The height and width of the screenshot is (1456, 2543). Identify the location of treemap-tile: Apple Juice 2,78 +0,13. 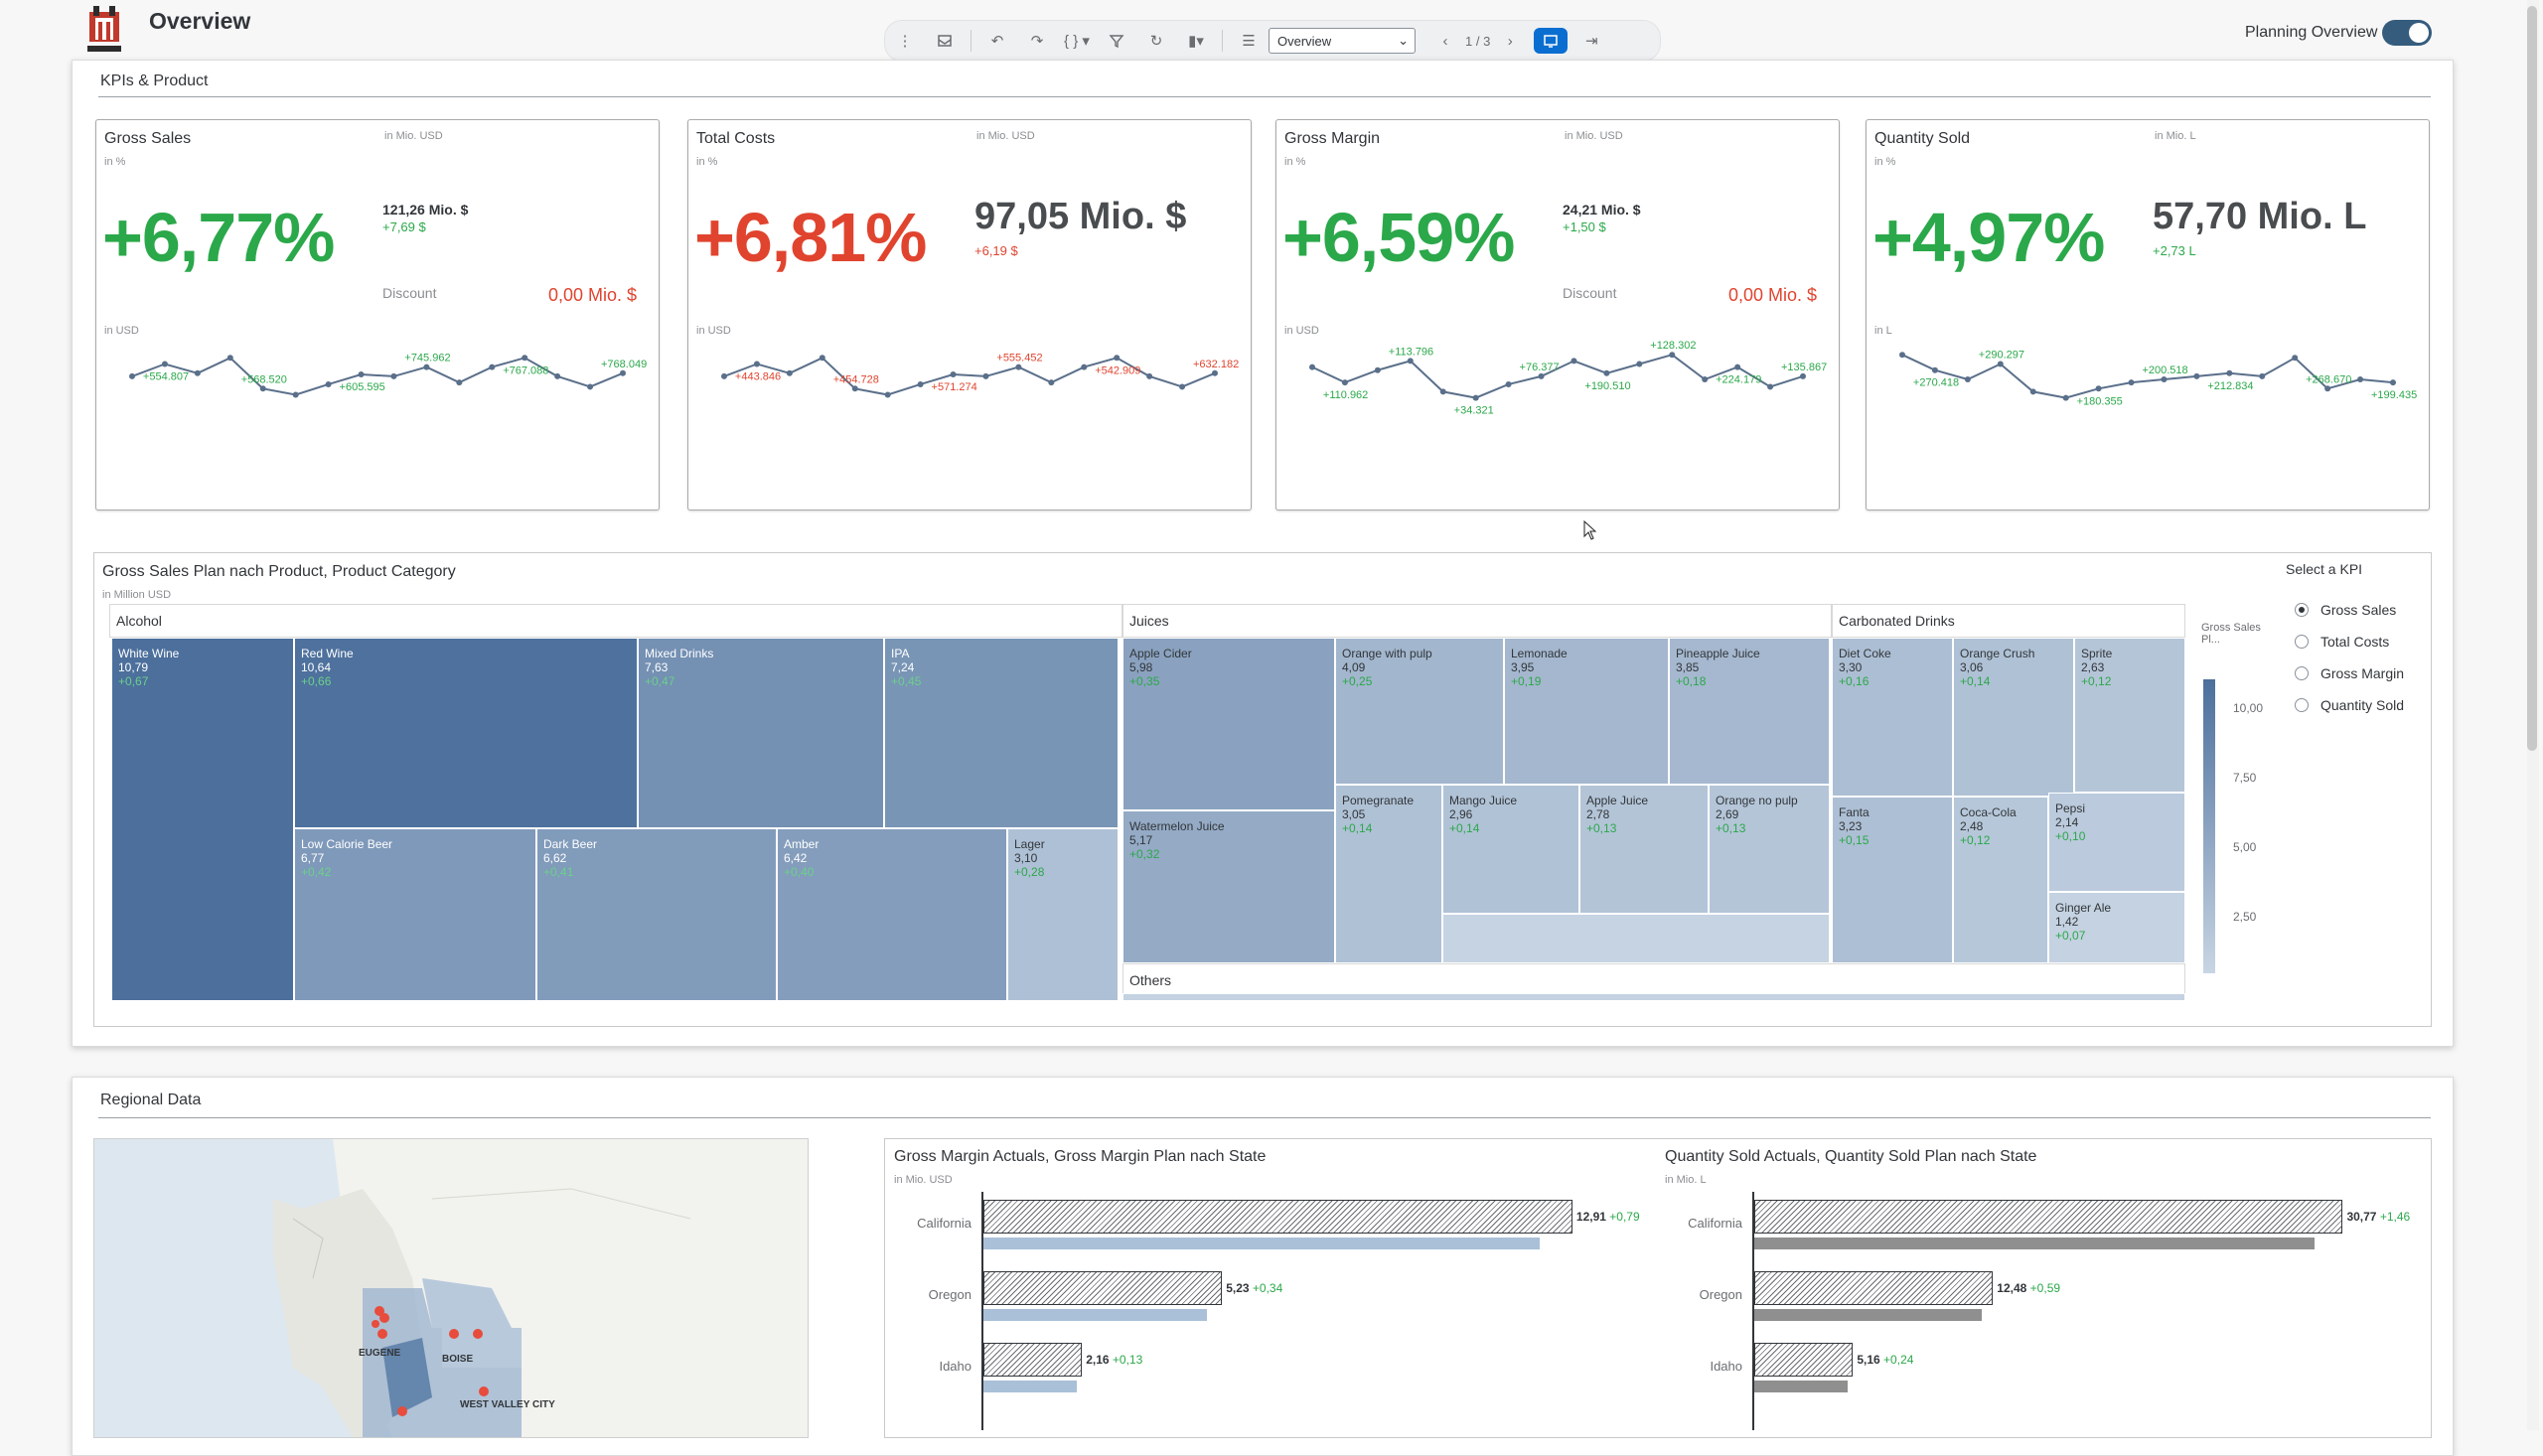
(1644, 849).